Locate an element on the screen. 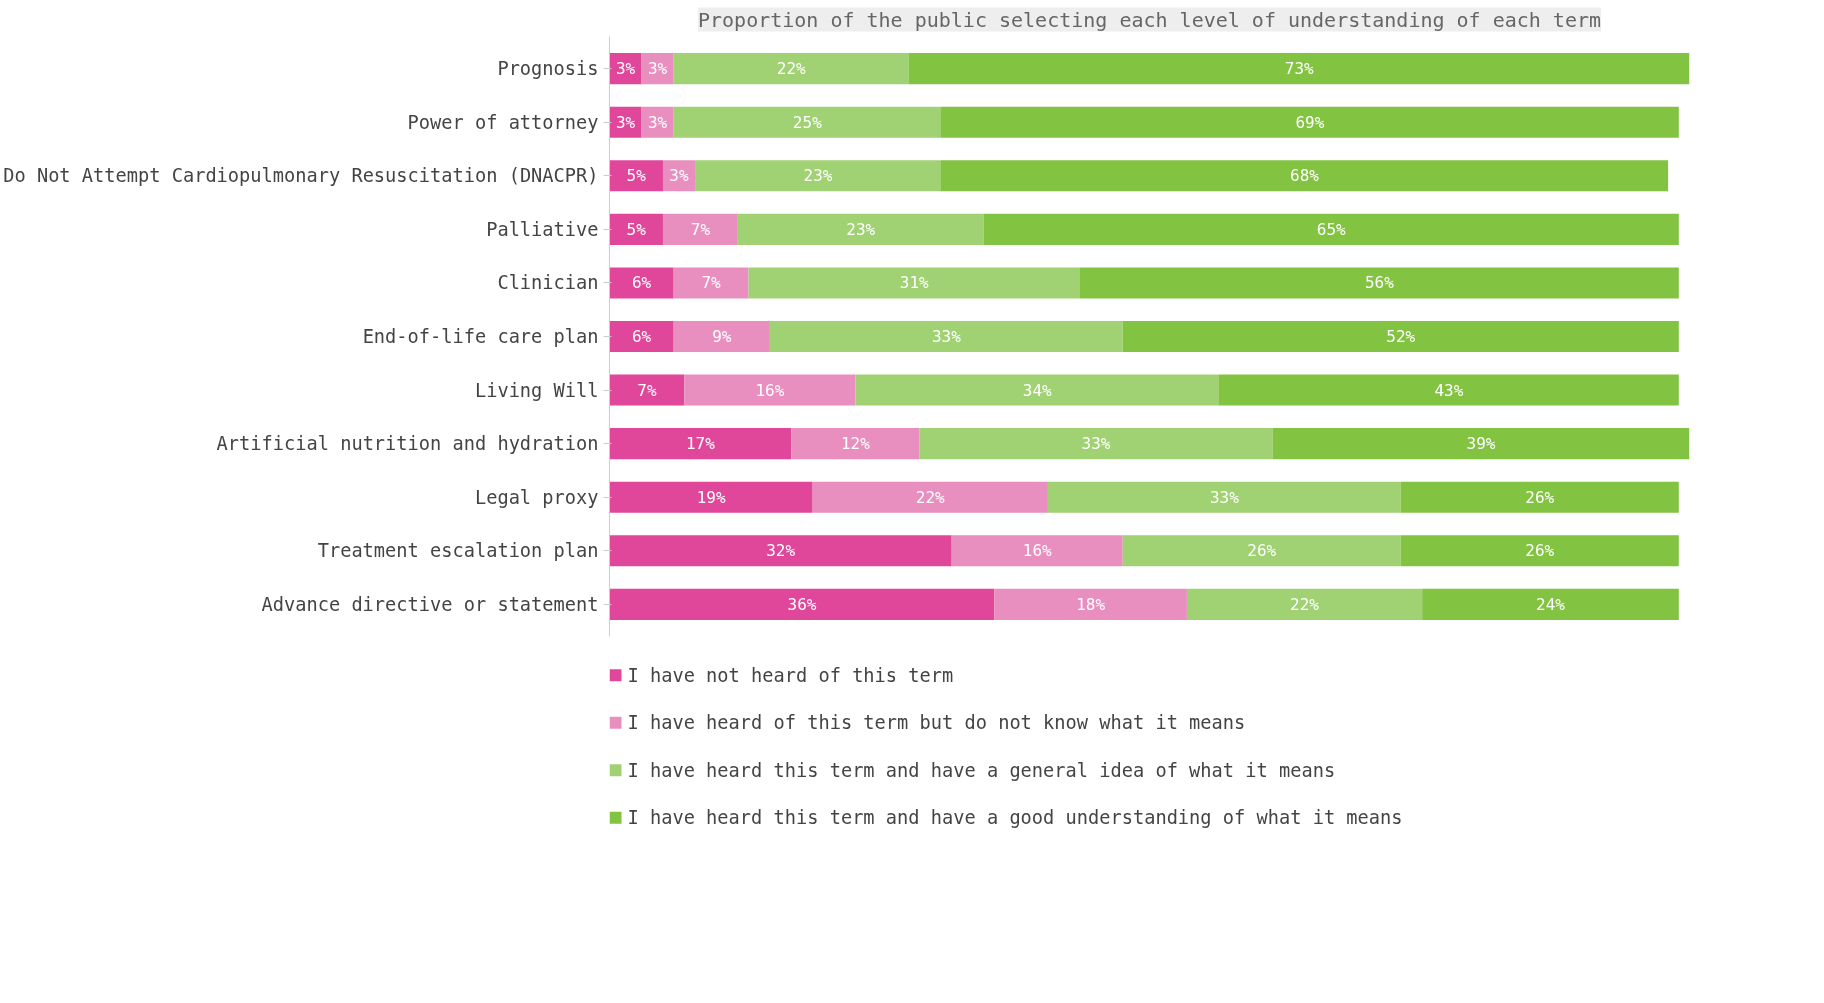 The height and width of the screenshot is (1003, 1824). y-tick-label: End-of-life care plan is located at coordinates (480, 336).